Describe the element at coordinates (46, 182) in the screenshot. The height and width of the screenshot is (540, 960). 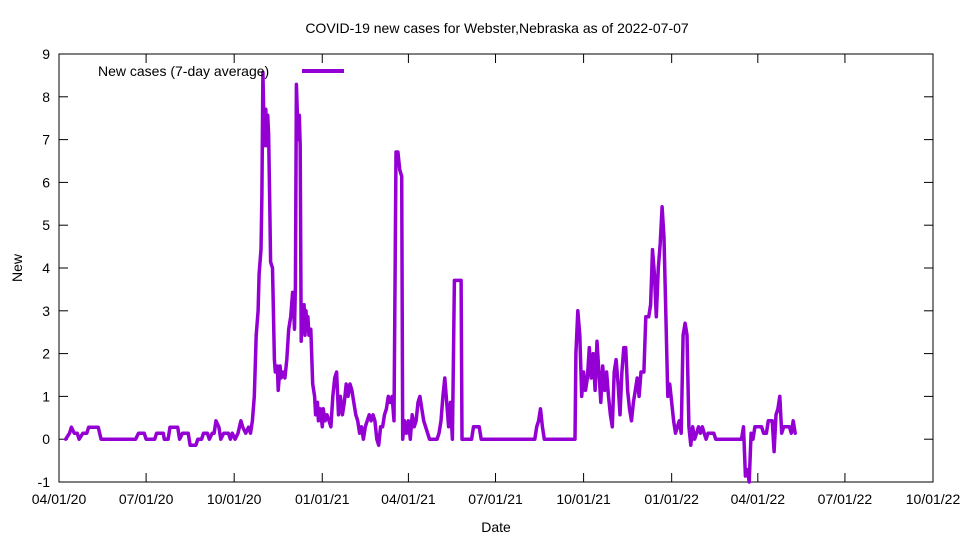
I see `y-tick-label: 6` at that location.